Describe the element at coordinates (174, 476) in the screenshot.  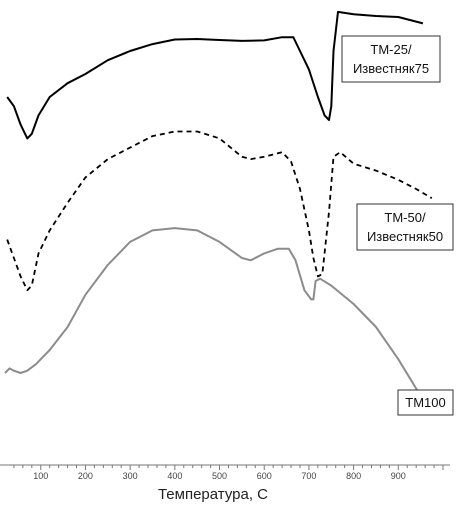
I see `x-tick-label: 400` at that location.